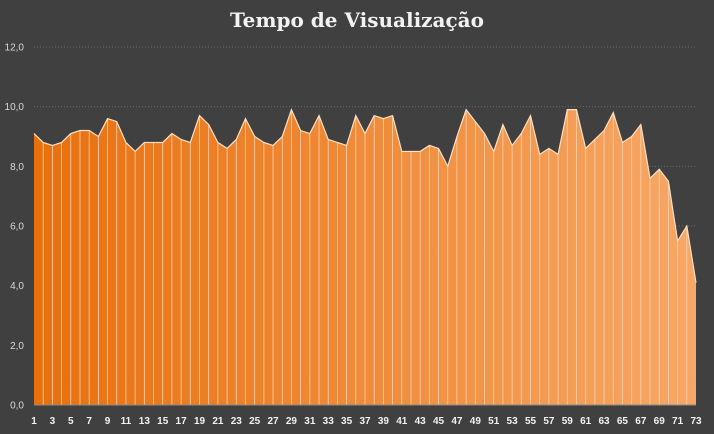 This screenshot has height=434, width=714. I want to click on x-tick-label: 53, so click(513, 421).